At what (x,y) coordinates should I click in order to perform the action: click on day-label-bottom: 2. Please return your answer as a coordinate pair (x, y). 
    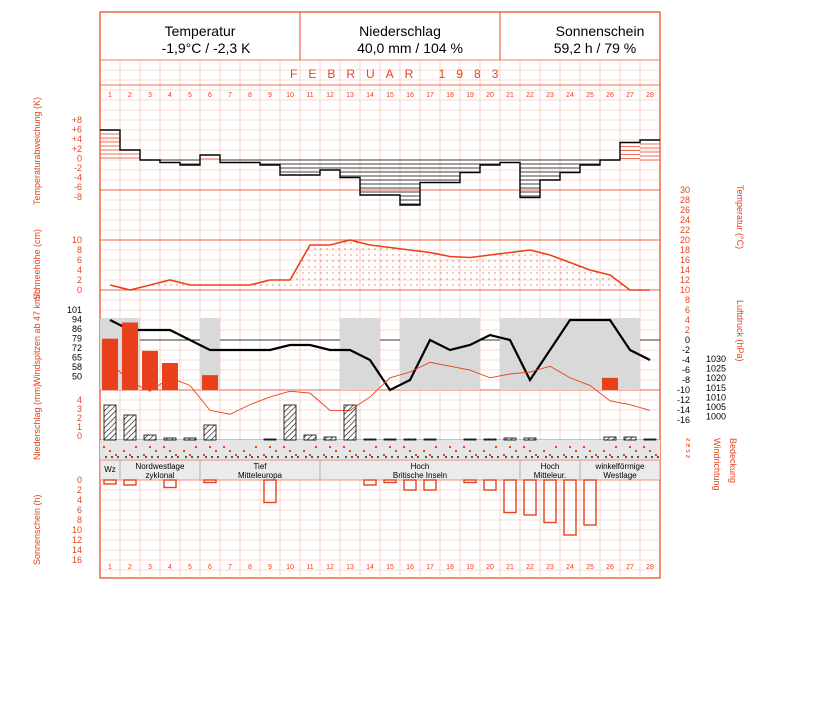
    Looking at the image, I should click on (130, 567).